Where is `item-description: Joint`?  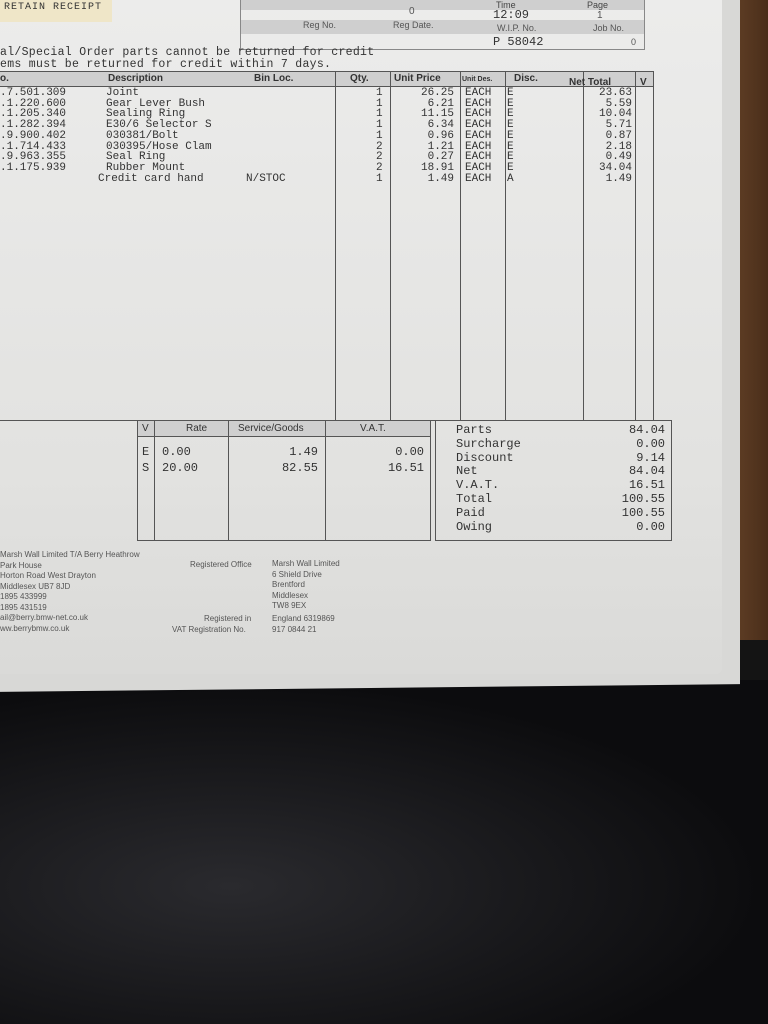
item-description: Joint is located at coordinates (123, 93).